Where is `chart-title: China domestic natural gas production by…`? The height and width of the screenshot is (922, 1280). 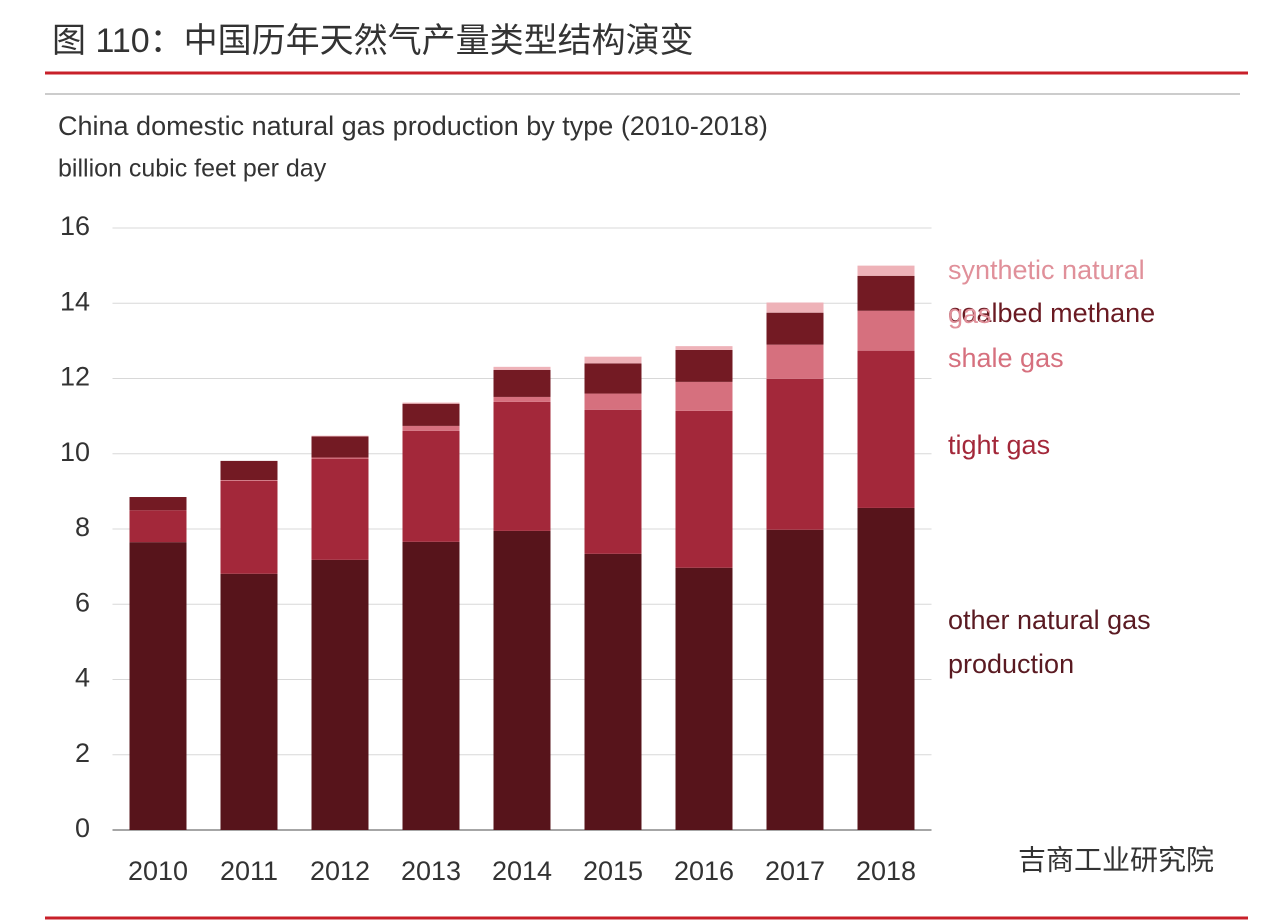 chart-title: China domestic natural gas production by… is located at coordinates (413, 126).